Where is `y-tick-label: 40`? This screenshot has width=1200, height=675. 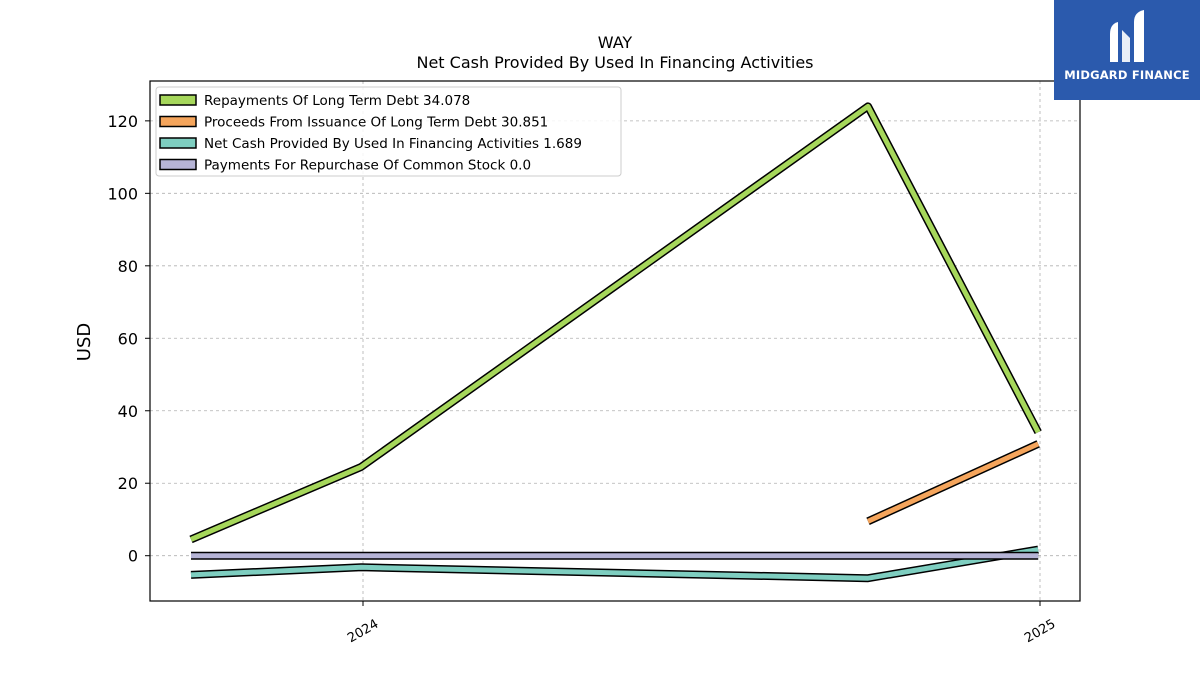
y-tick-label: 40 is located at coordinates (128, 411).